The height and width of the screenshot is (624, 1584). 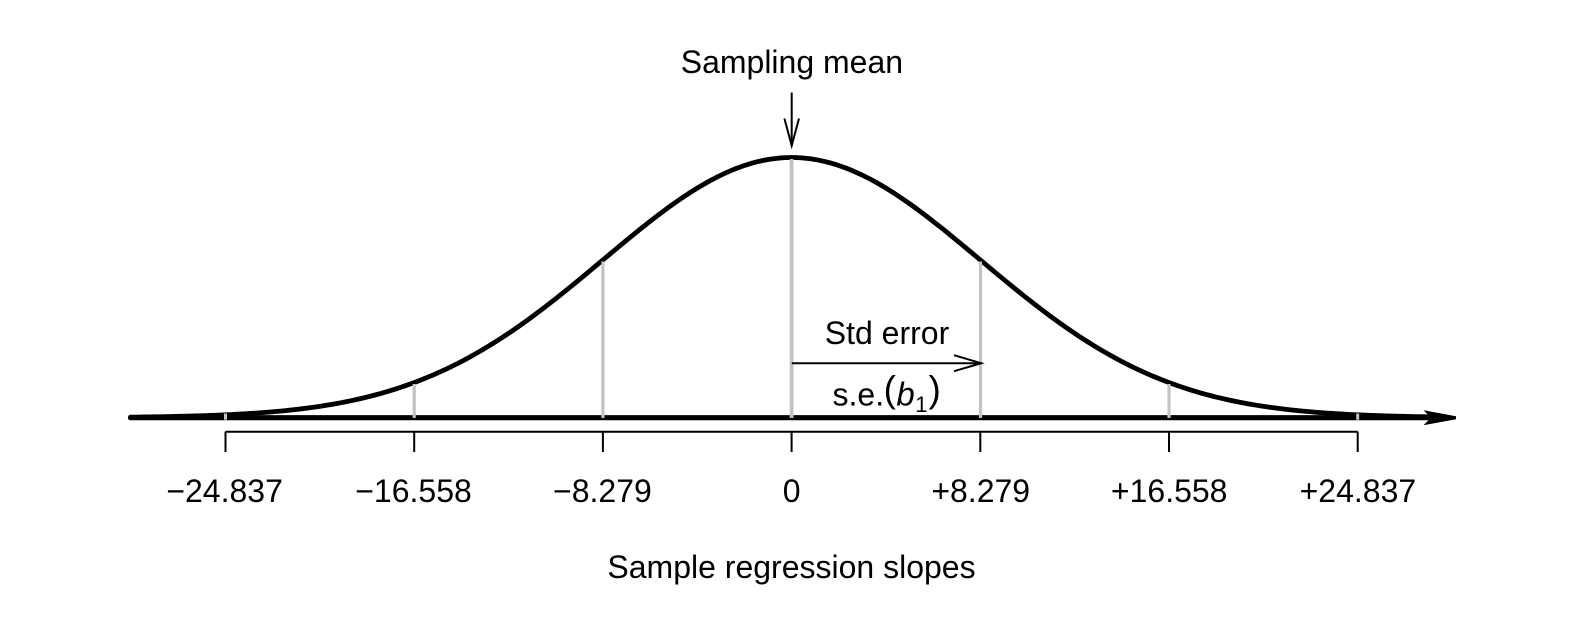 What do you see at coordinates (224, 491) in the screenshot?
I see `svg-text: −24.837` at bounding box center [224, 491].